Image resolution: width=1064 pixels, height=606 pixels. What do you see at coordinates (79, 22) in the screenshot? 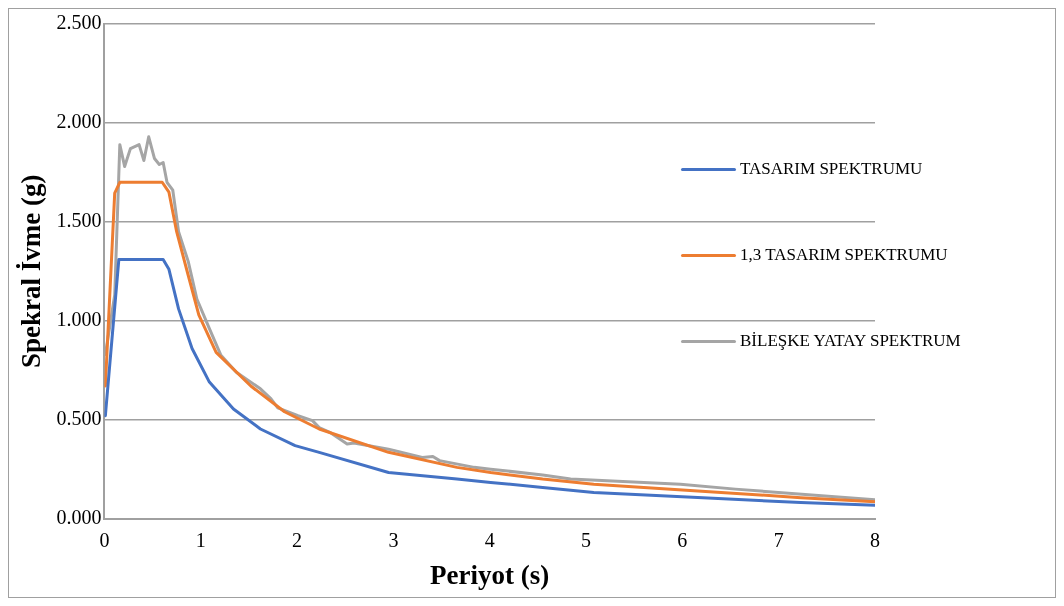
I see `y-tick-label: 2.500` at bounding box center [79, 22].